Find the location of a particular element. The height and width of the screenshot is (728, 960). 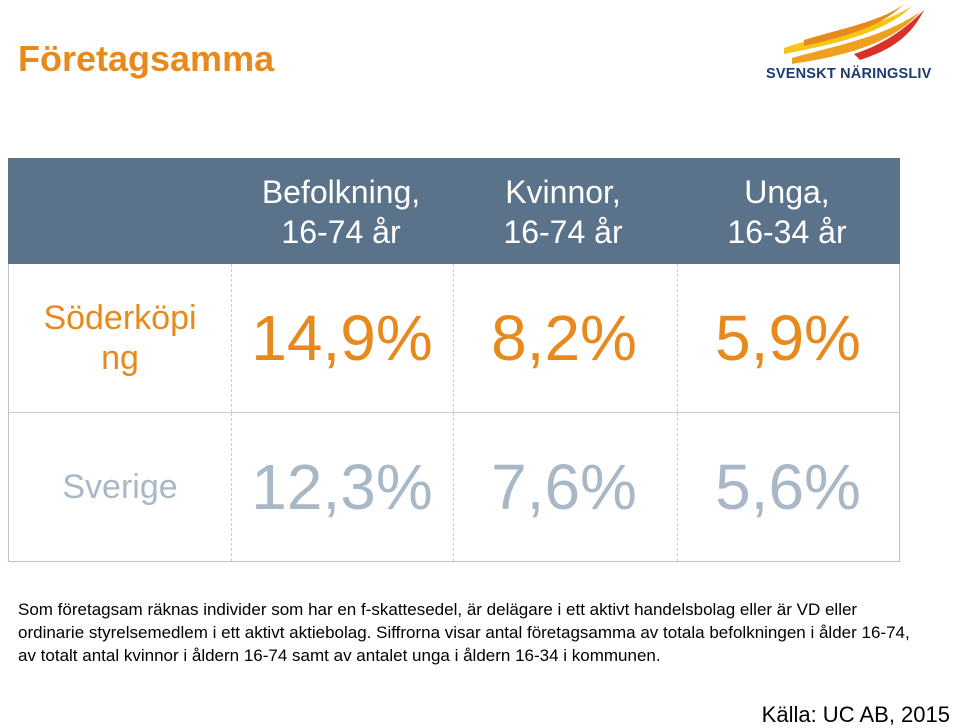

value-cell: 5,9% is located at coordinates (788, 338).